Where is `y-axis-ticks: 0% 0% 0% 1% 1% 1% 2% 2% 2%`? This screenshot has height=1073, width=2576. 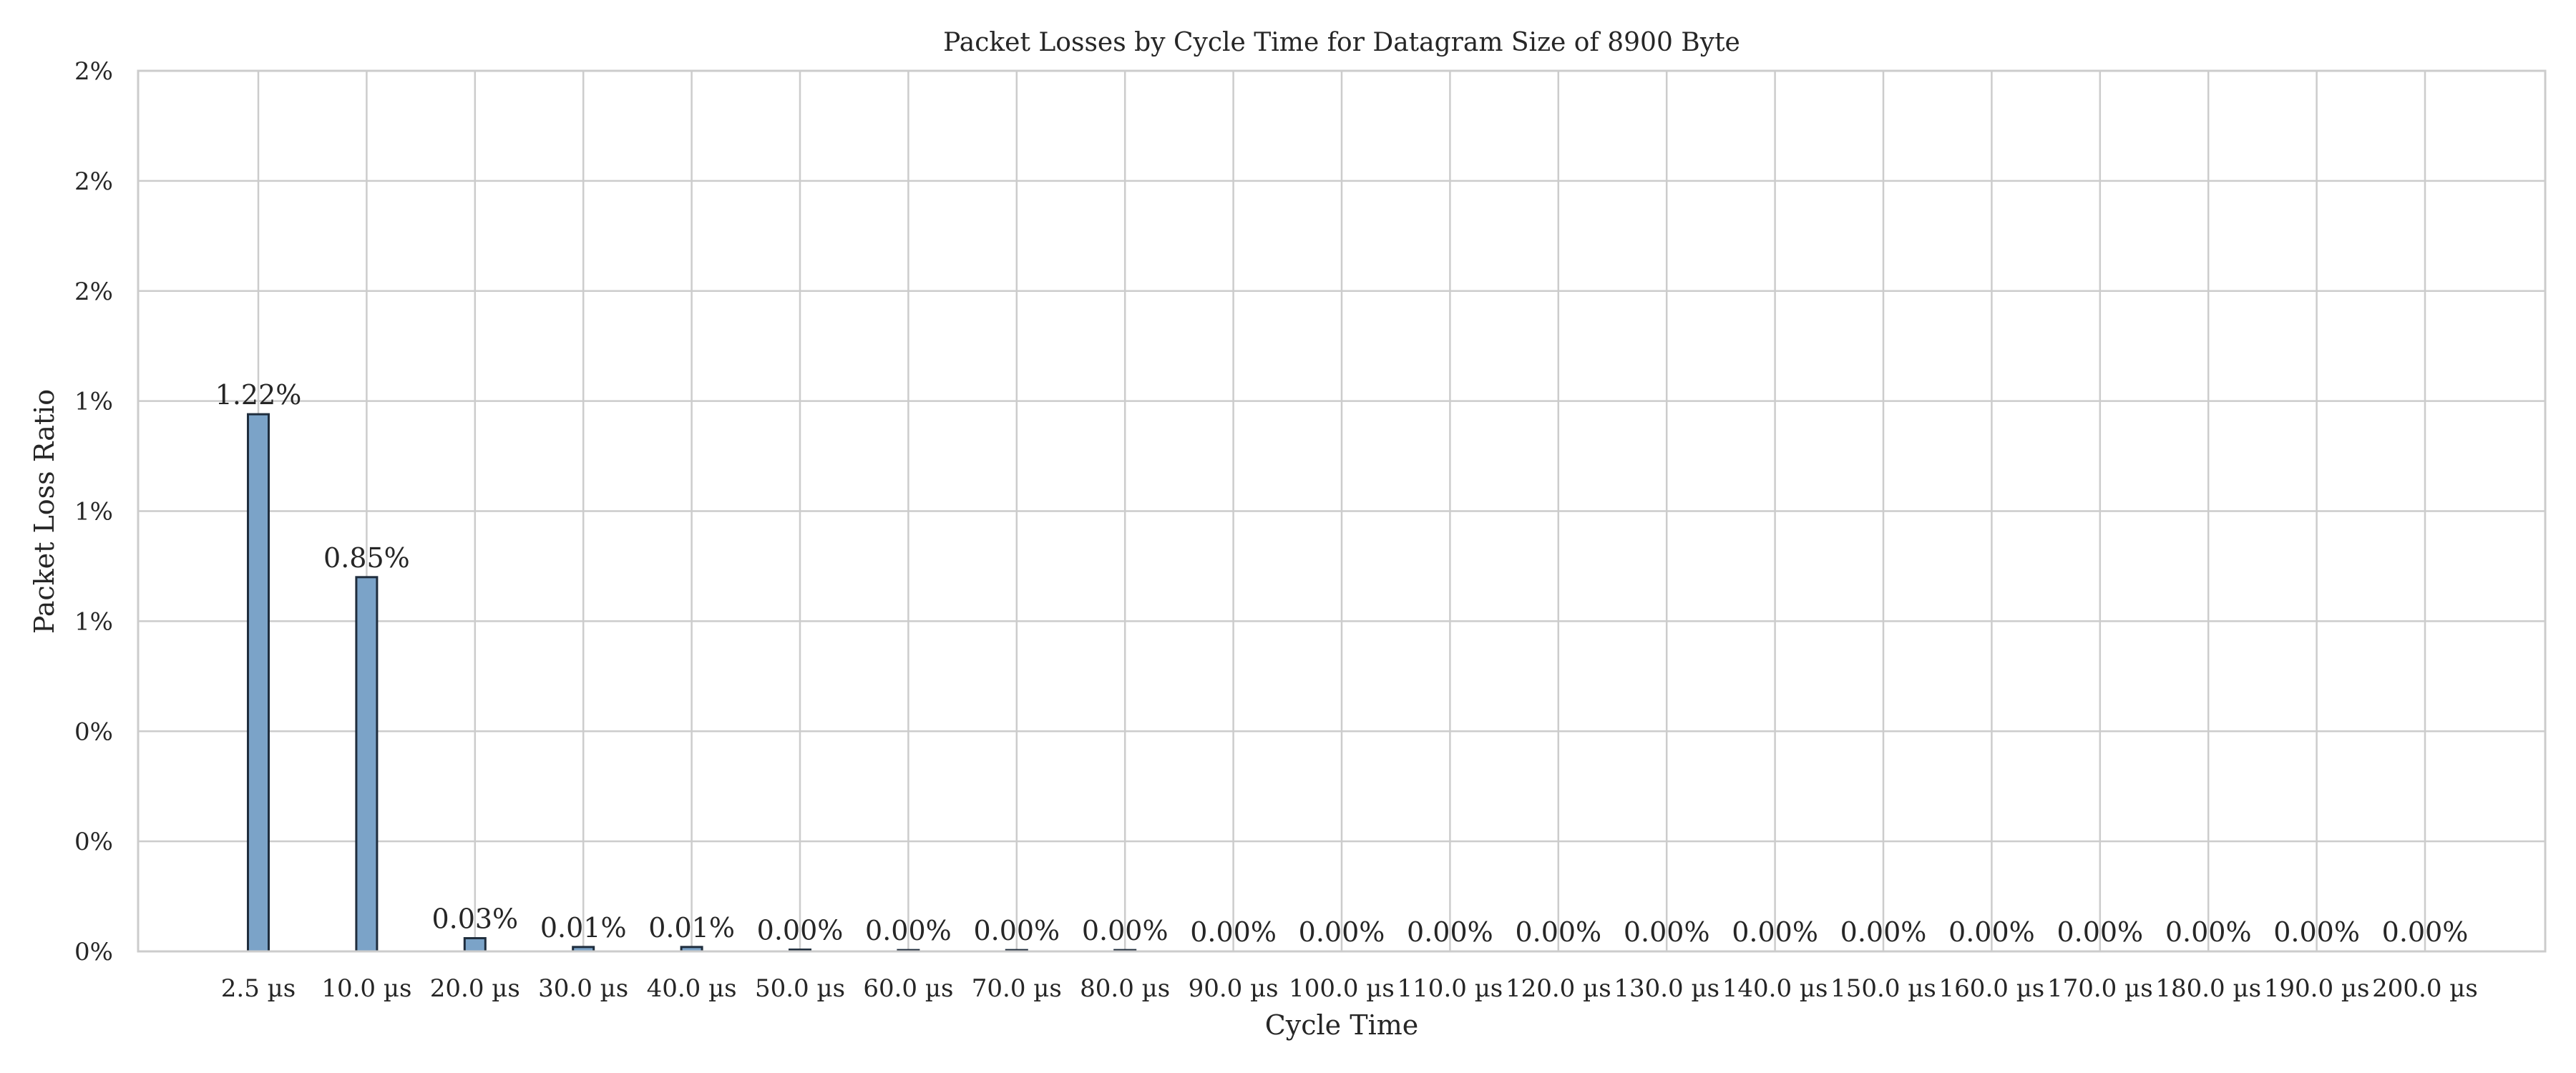
y-axis-ticks: 0% 0% 0% 1% 1% 1% 2% 2% 2% is located at coordinates (93, 511).